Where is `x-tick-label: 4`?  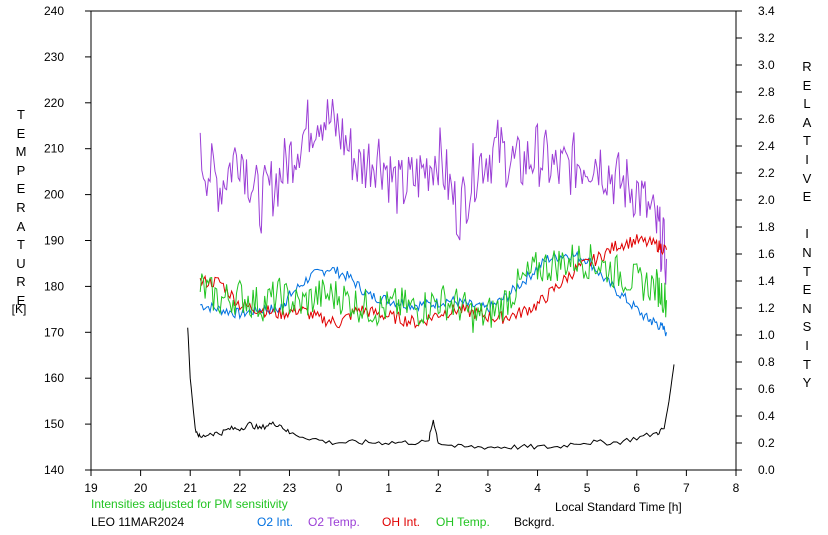 x-tick-label: 4 is located at coordinates (537, 488).